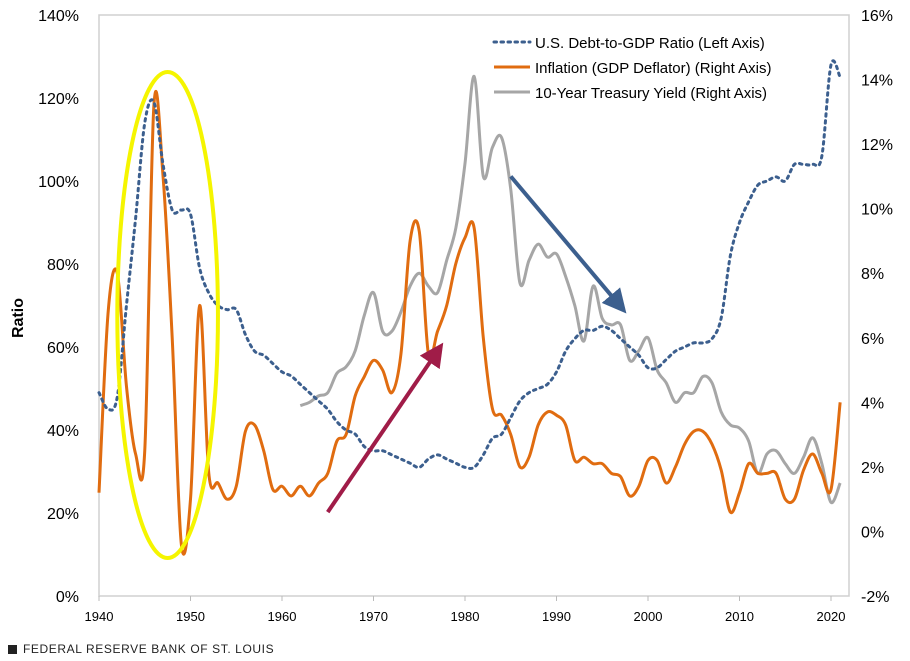 The image size is (910, 661). Describe the element at coordinates (872, 274) in the screenshot. I see `y-right-tick-label: 8%` at that location.